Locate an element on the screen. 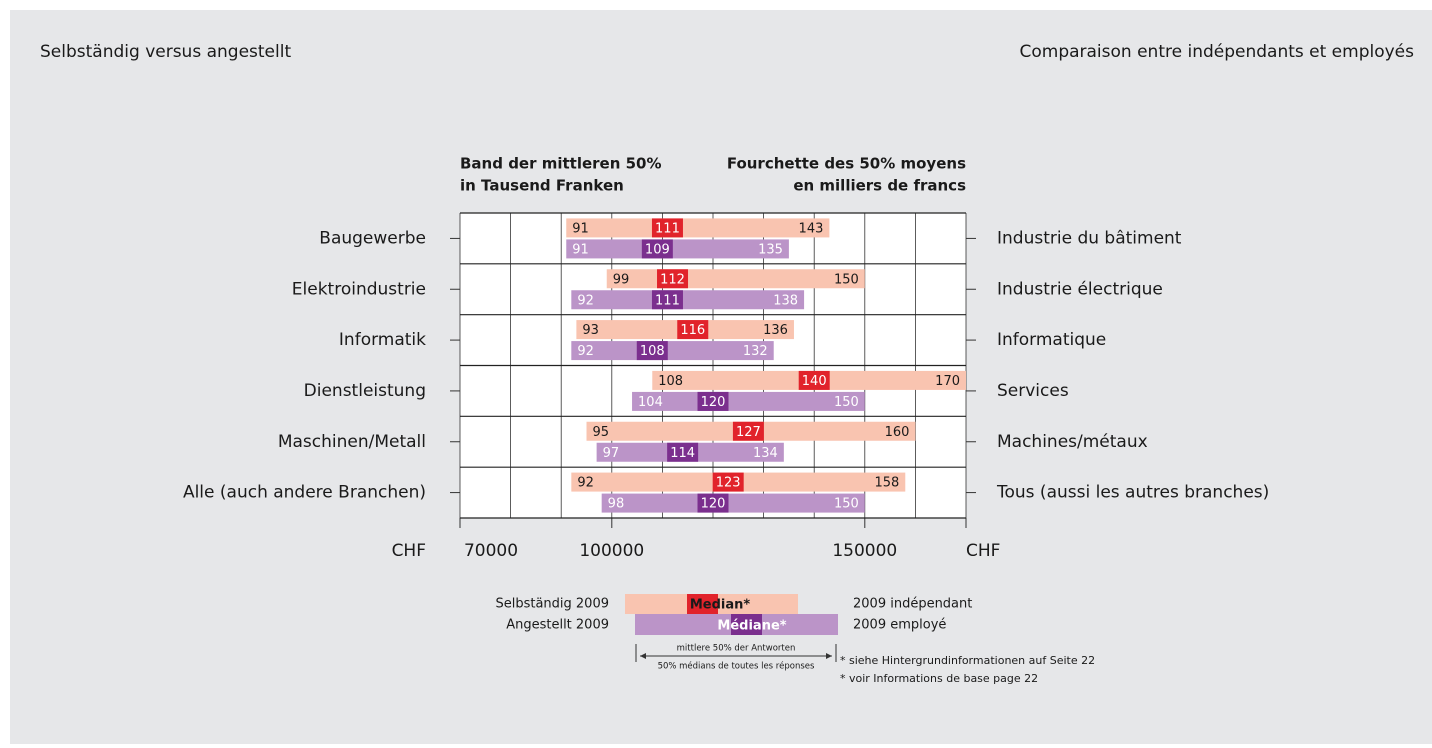 This screenshot has height=748, width=1432. value-label: 112 is located at coordinates (672, 279).